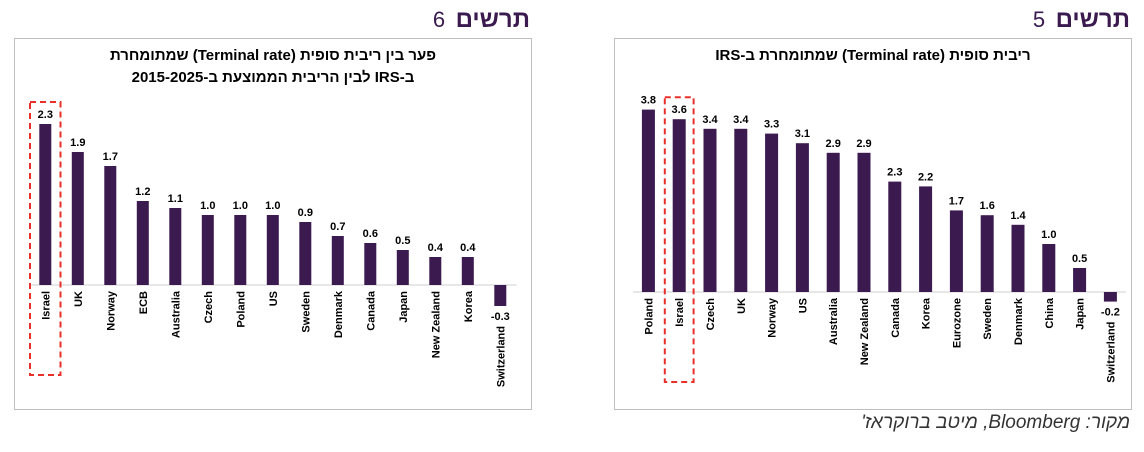  I want to click on data-label: 3.3, so click(771, 125).